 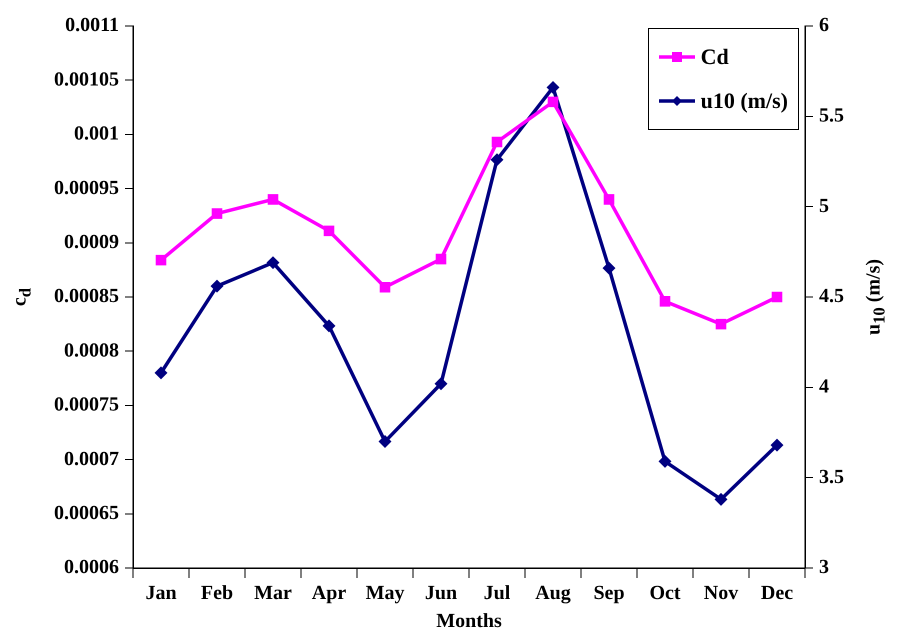 I want to click on x-axis-title: Months, so click(x=469, y=621).